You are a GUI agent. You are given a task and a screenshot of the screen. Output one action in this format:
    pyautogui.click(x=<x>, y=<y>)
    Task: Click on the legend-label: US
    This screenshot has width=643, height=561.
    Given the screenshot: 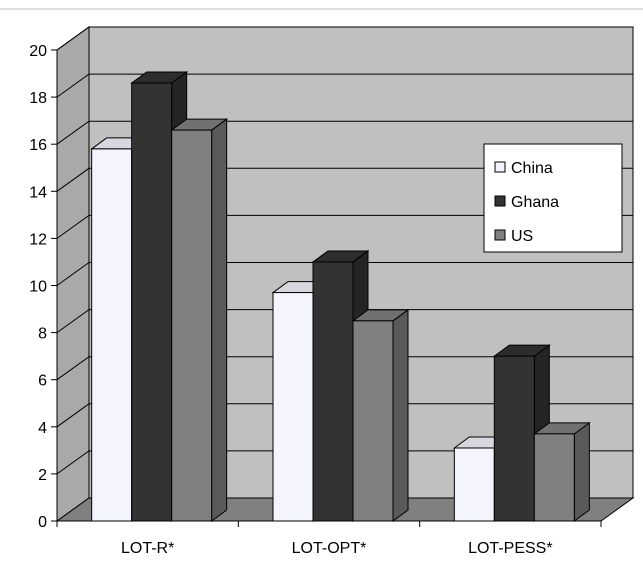 What is the action you would take?
    pyautogui.click(x=522, y=236)
    